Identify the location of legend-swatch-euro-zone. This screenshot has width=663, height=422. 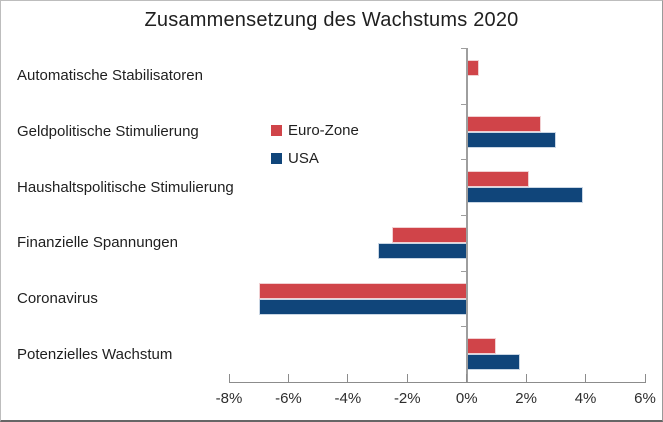
(276, 130).